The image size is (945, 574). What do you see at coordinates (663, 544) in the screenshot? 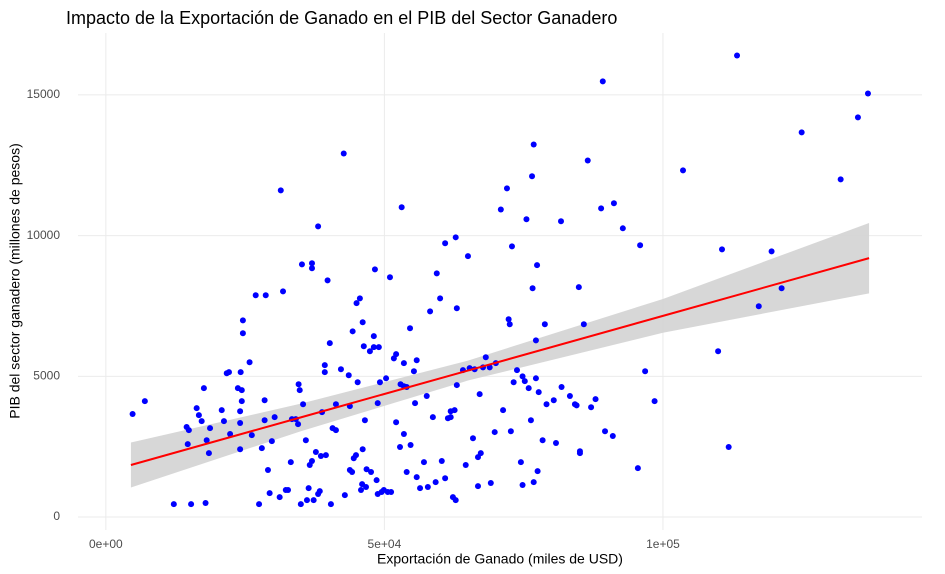
I see `x-tick-label: 1e+05` at bounding box center [663, 544].